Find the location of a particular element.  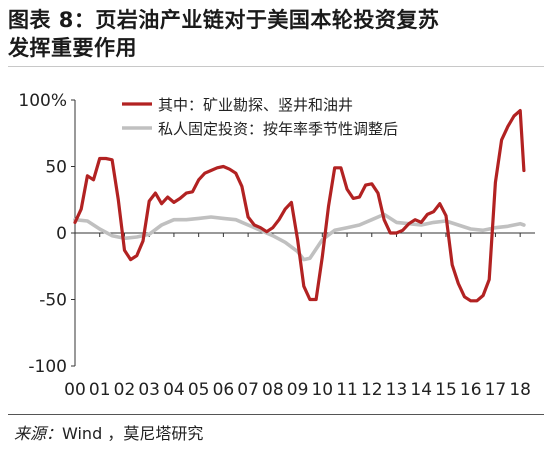

x-tick-label: 14 is located at coordinates (421, 390).